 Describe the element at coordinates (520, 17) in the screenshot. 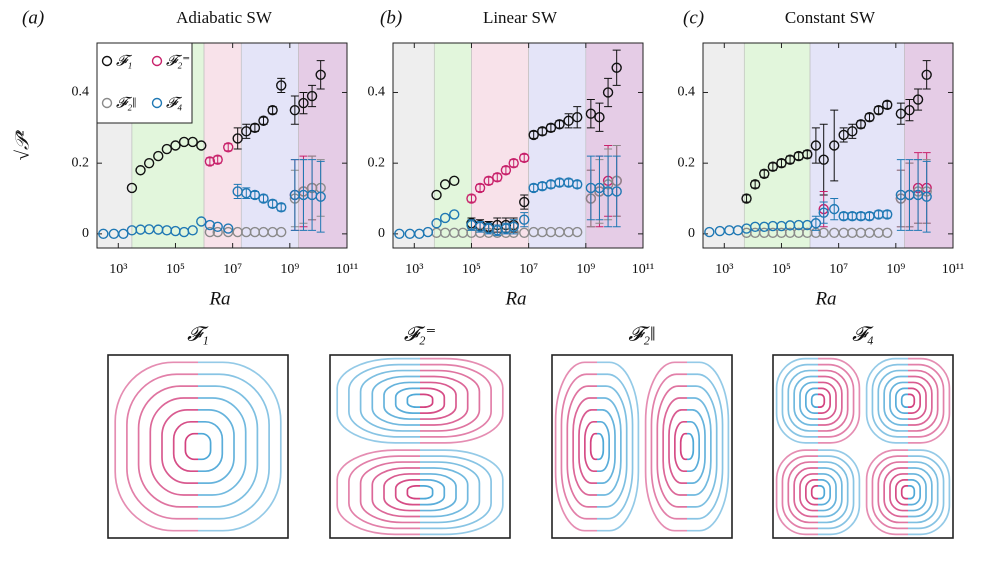

I see `chart-title: Linear SW` at that location.